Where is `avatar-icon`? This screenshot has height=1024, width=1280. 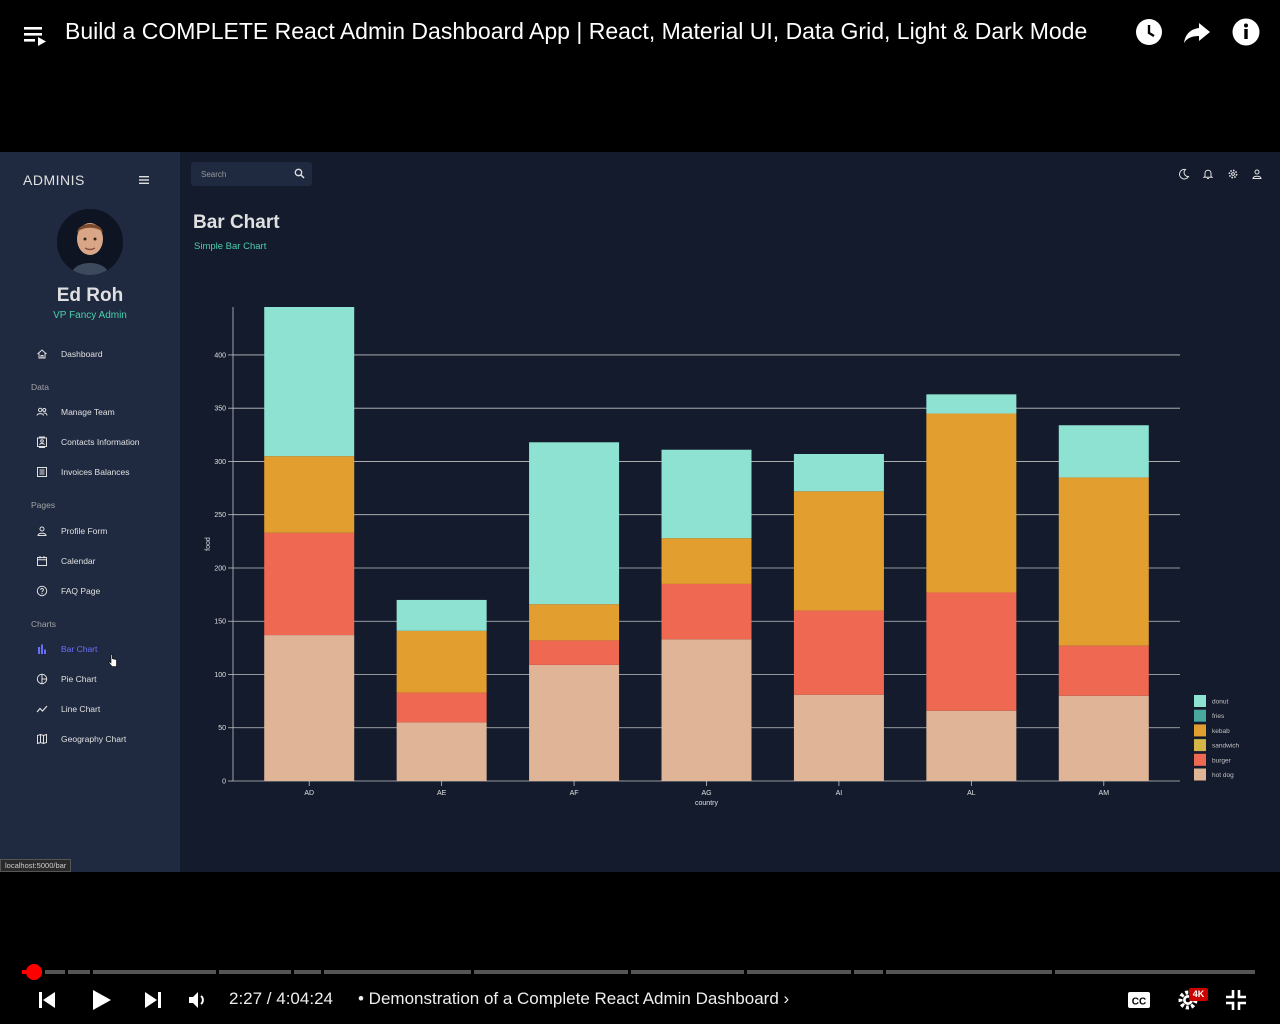
avatar-icon is located at coordinates (90, 242).